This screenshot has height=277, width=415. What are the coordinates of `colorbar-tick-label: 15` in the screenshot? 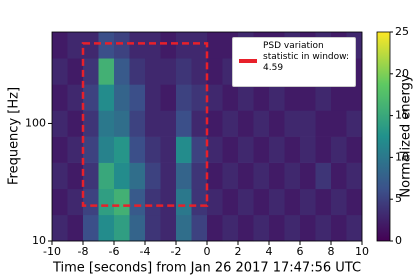 It's located at (402, 115).